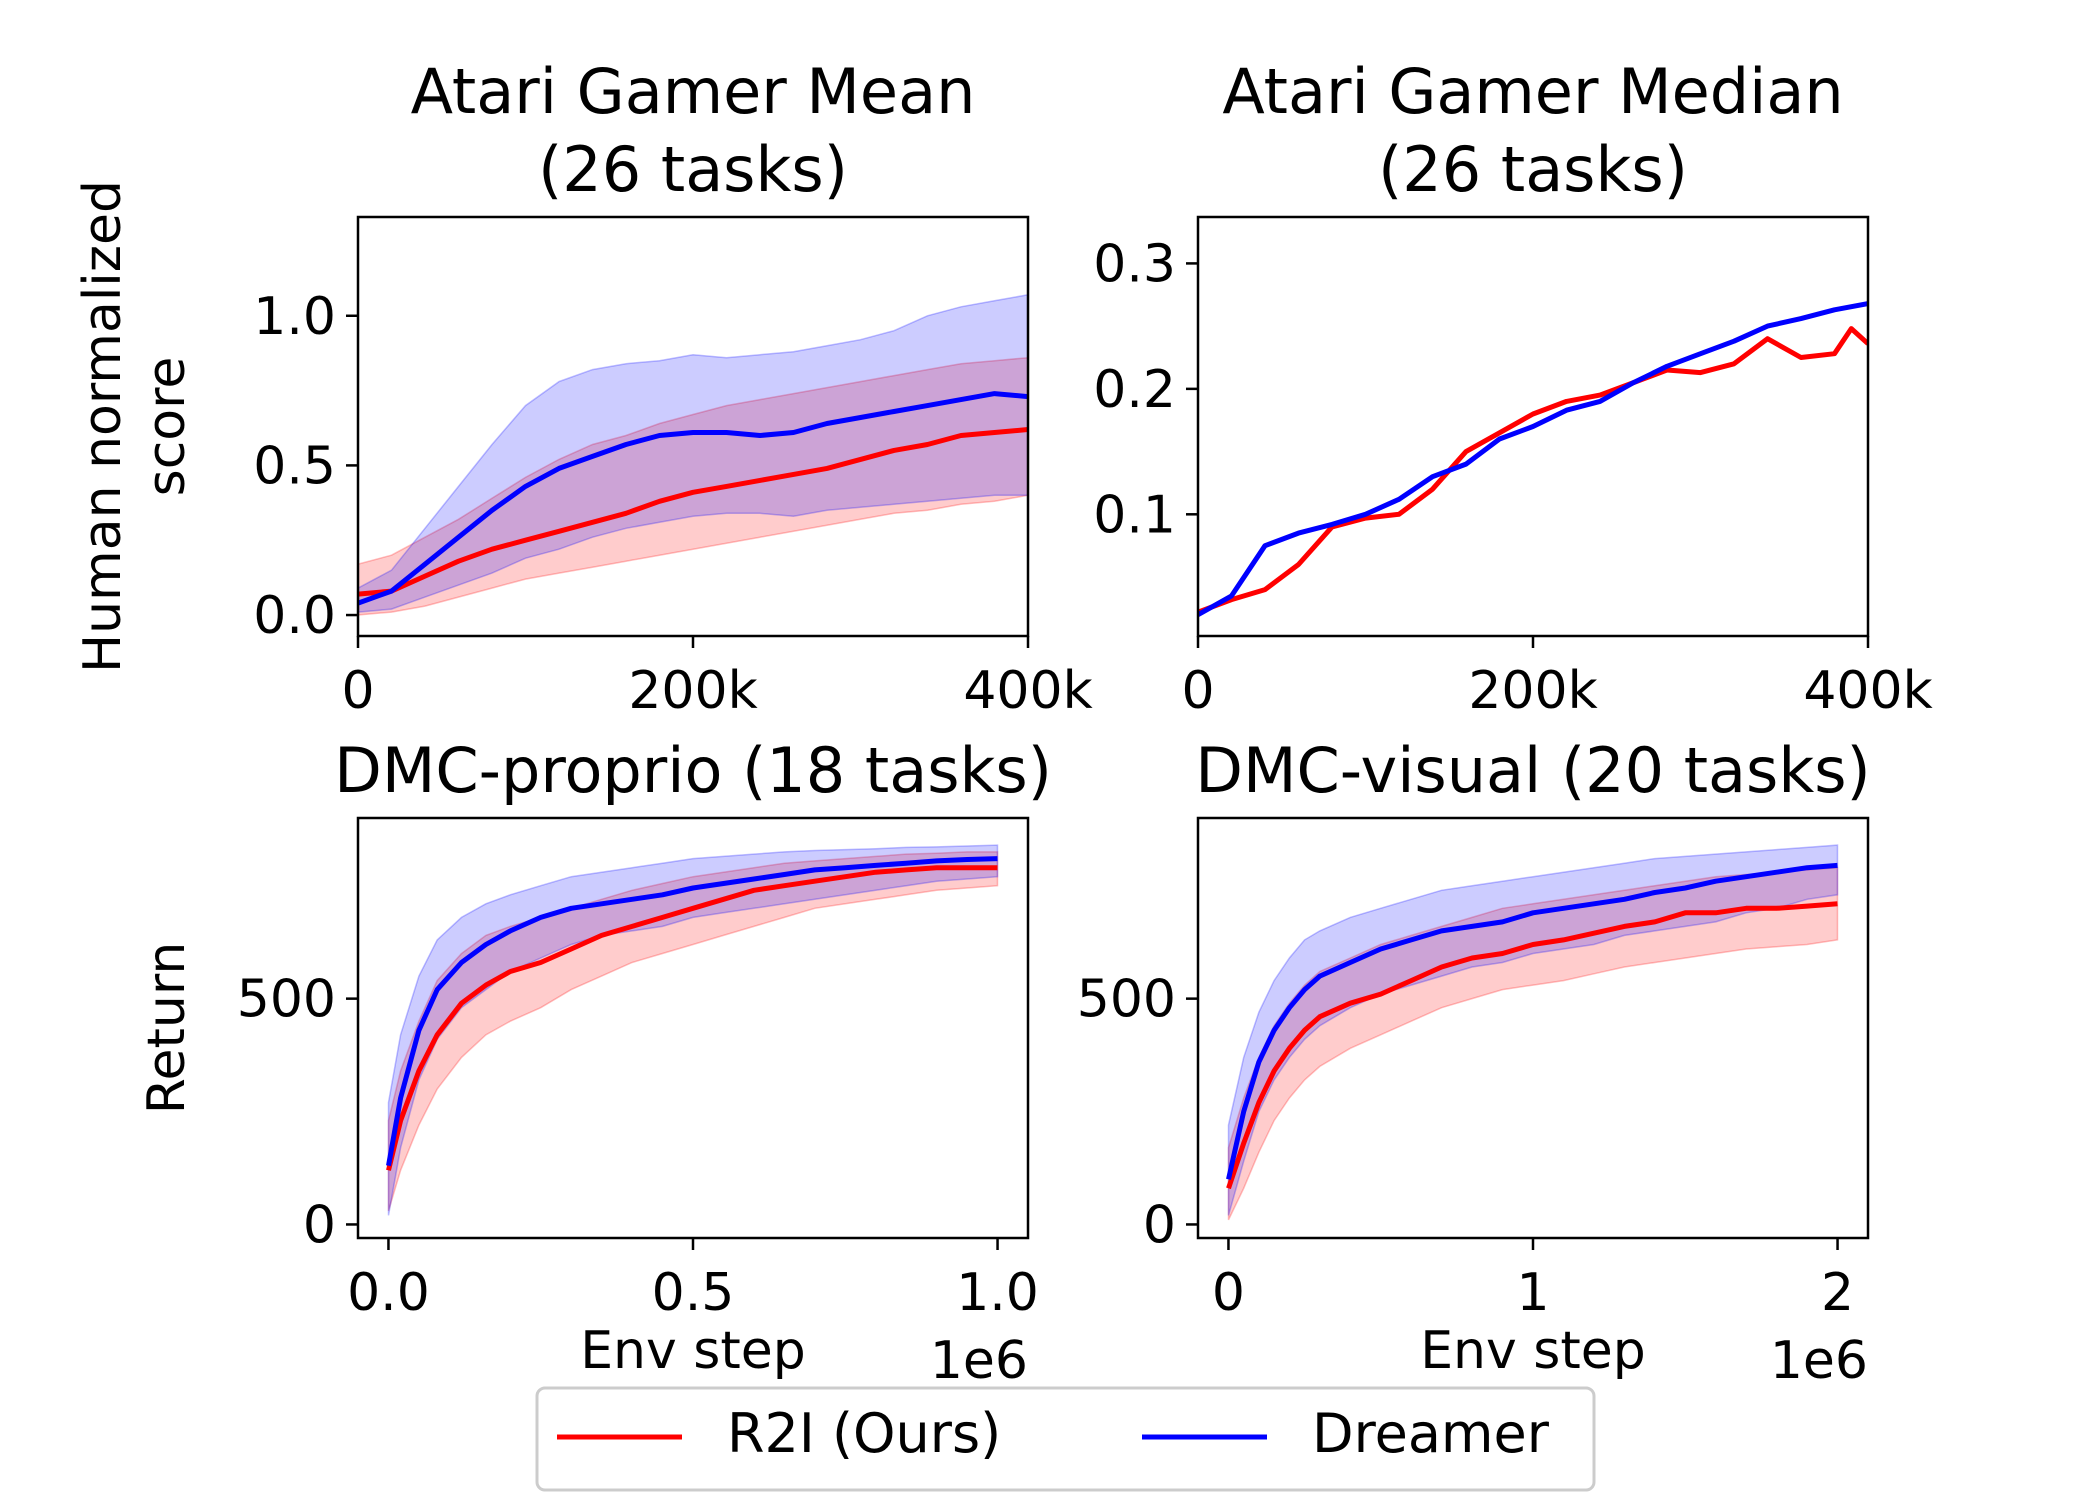 This screenshot has width=2100, height=1500. Describe the element at coordinates (1867, 691) in the screenshot. I see `x-tick-label-atari-median: 400k` at that location.